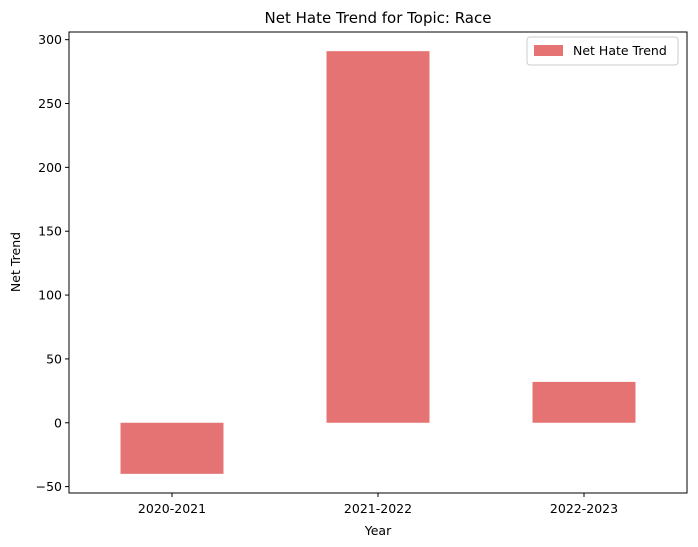 Image resolution: width=698 pixels, height=547 pixels. What do you see at coordinates (378, 508) in the screenshot?
I see `x-tick-label: 2021-2022` at bounding box center [378, 508].